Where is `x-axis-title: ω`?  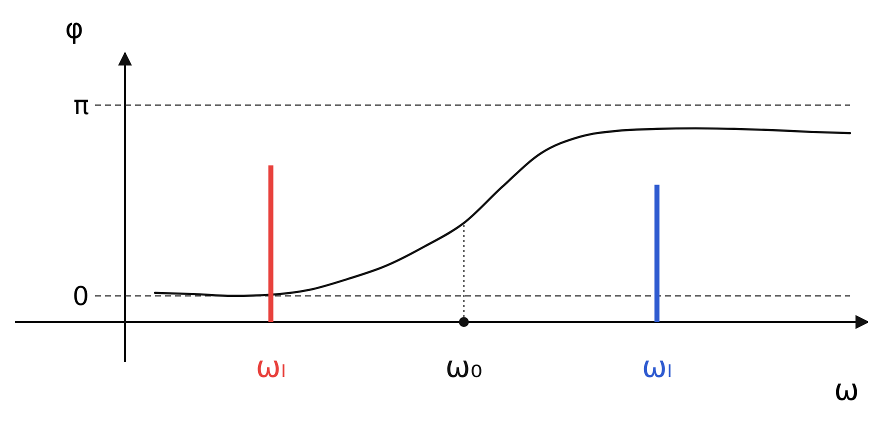
x-axis-title: ω is located at coordinates (847, 390).